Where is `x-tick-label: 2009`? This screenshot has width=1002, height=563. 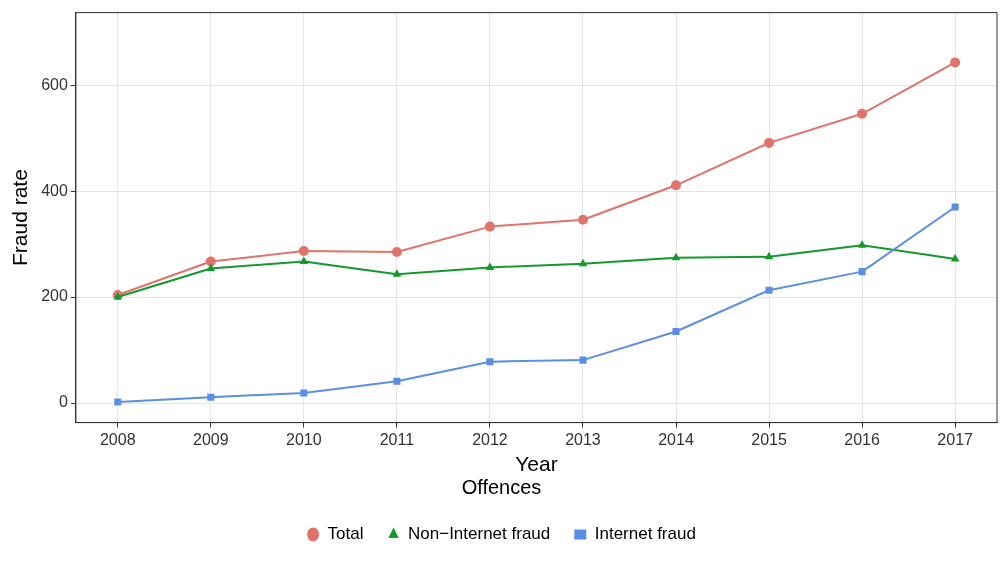
x-tick-label: 2009 is located at coordinates (211, 439).